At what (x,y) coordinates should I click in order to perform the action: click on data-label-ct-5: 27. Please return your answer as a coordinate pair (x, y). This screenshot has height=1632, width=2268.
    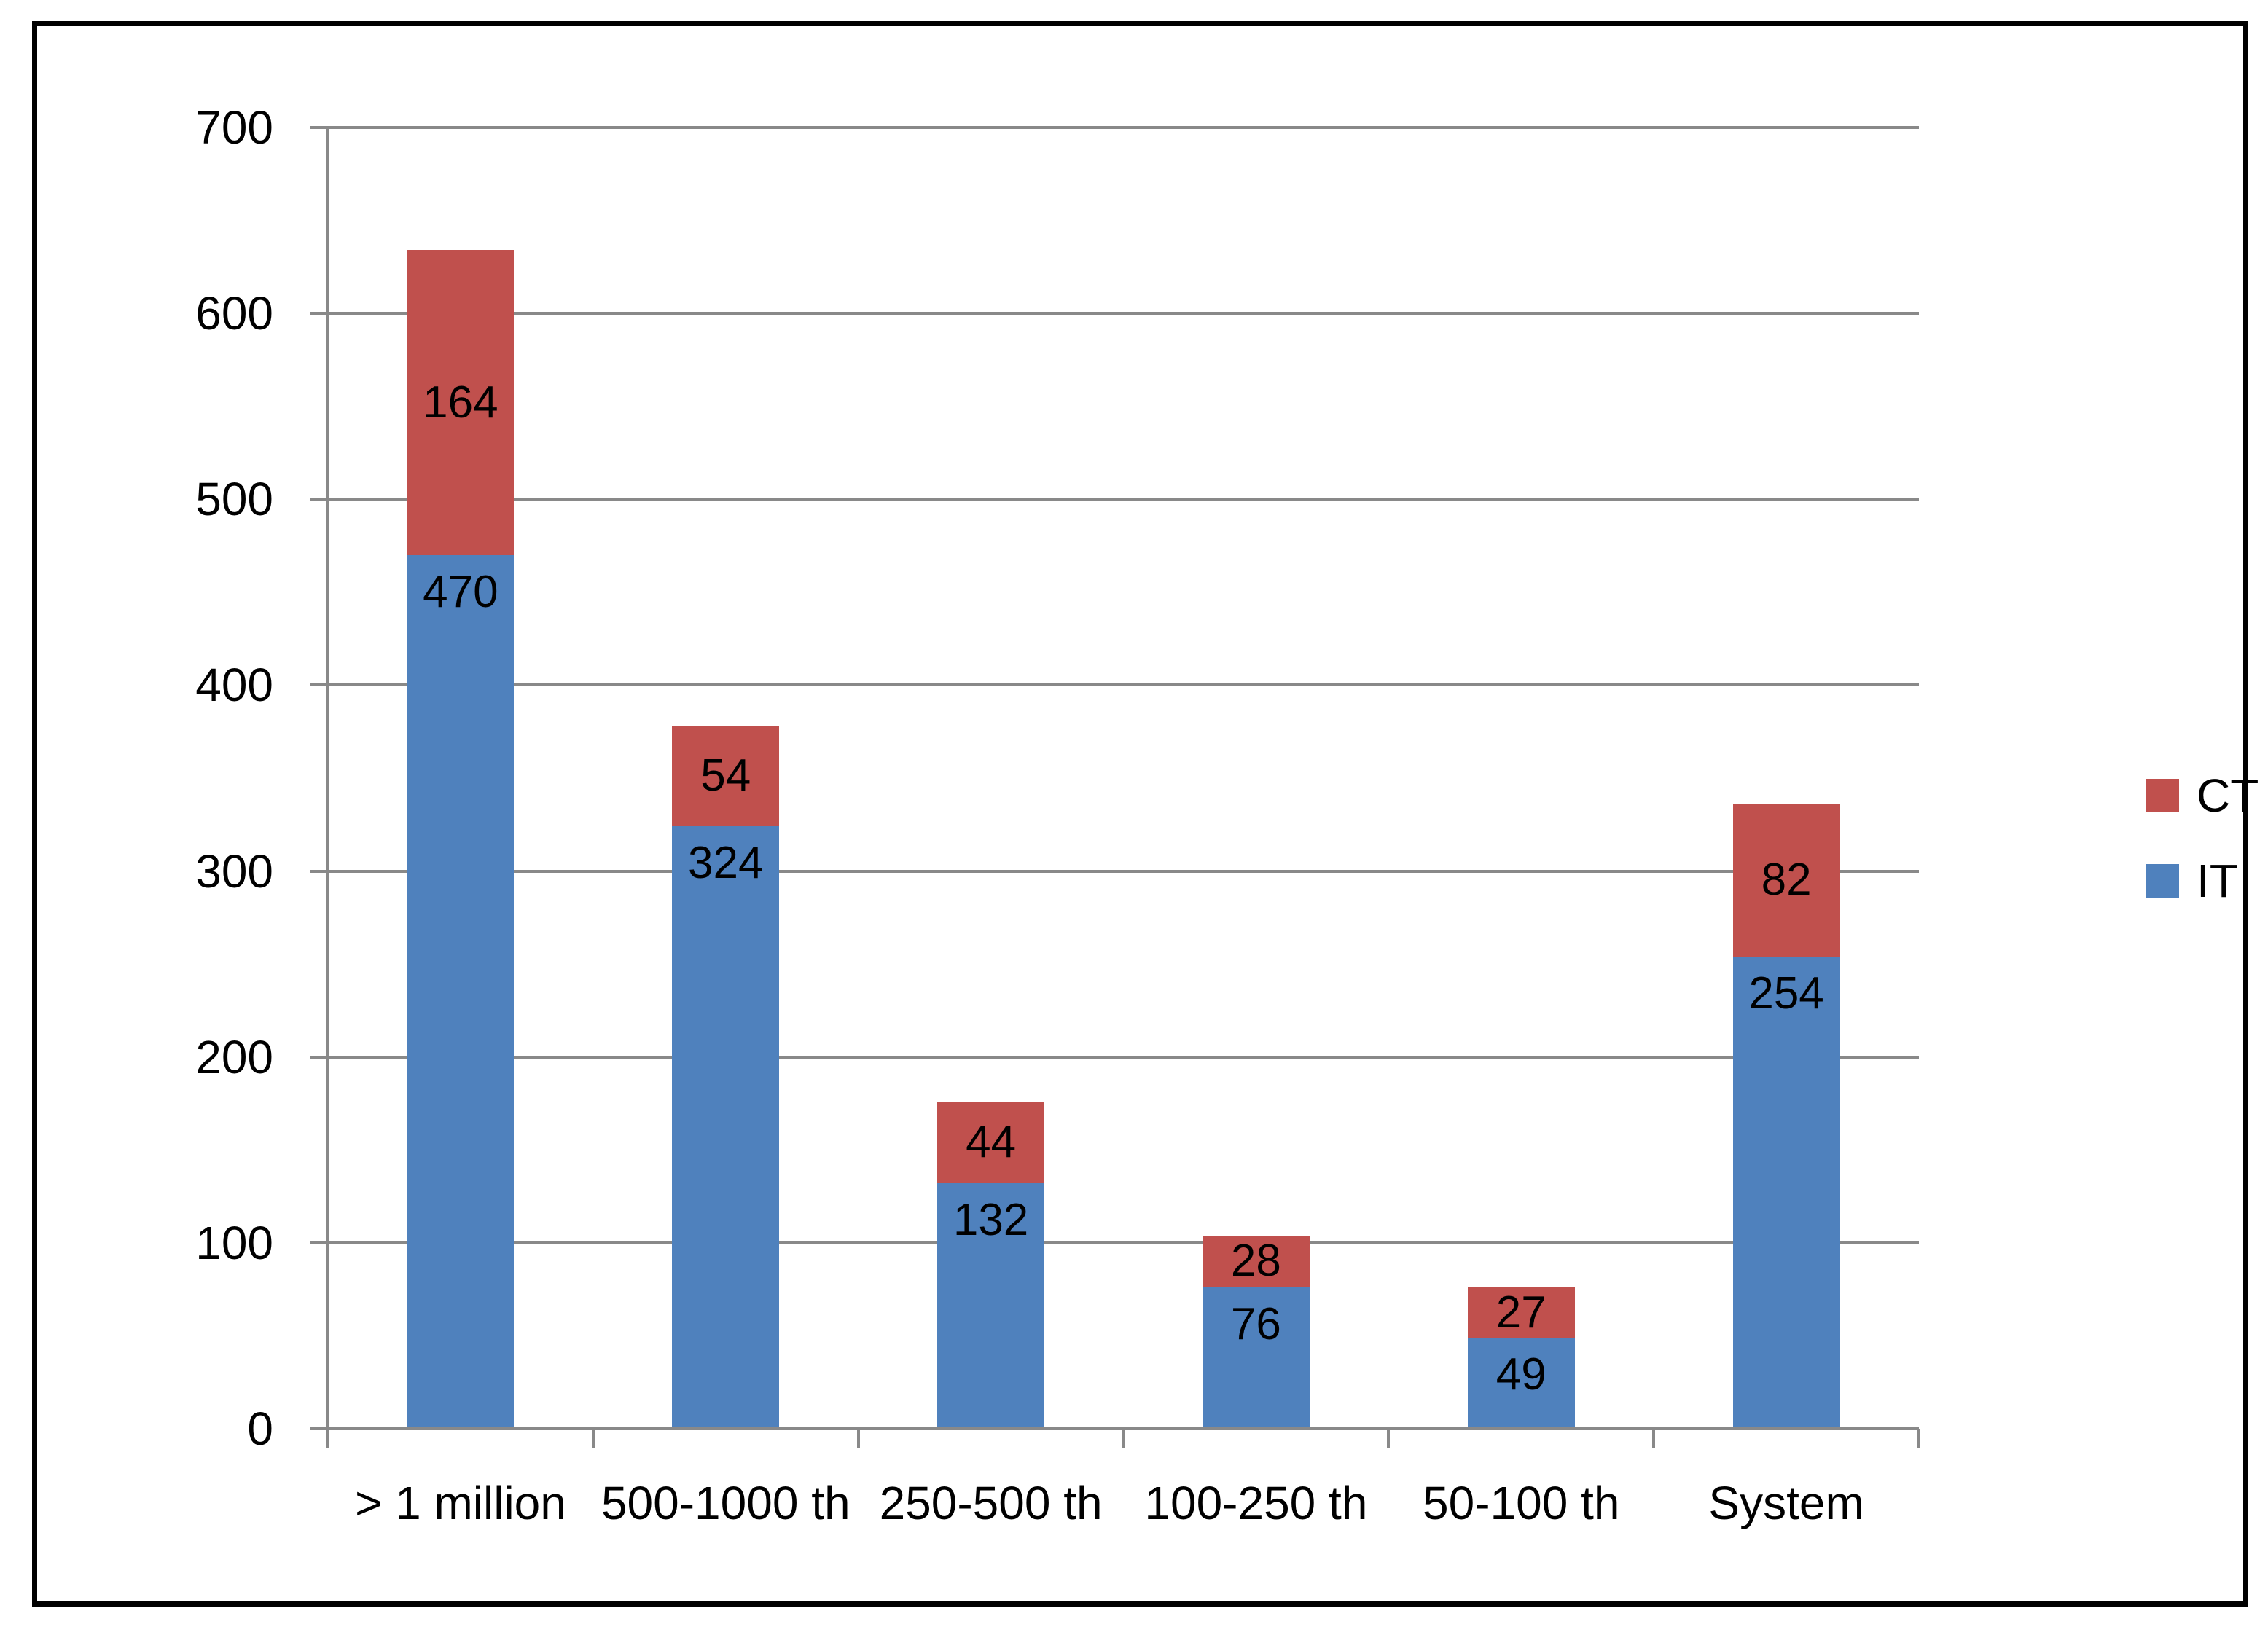
    Looking at the image, I should click on (1521, 1312).